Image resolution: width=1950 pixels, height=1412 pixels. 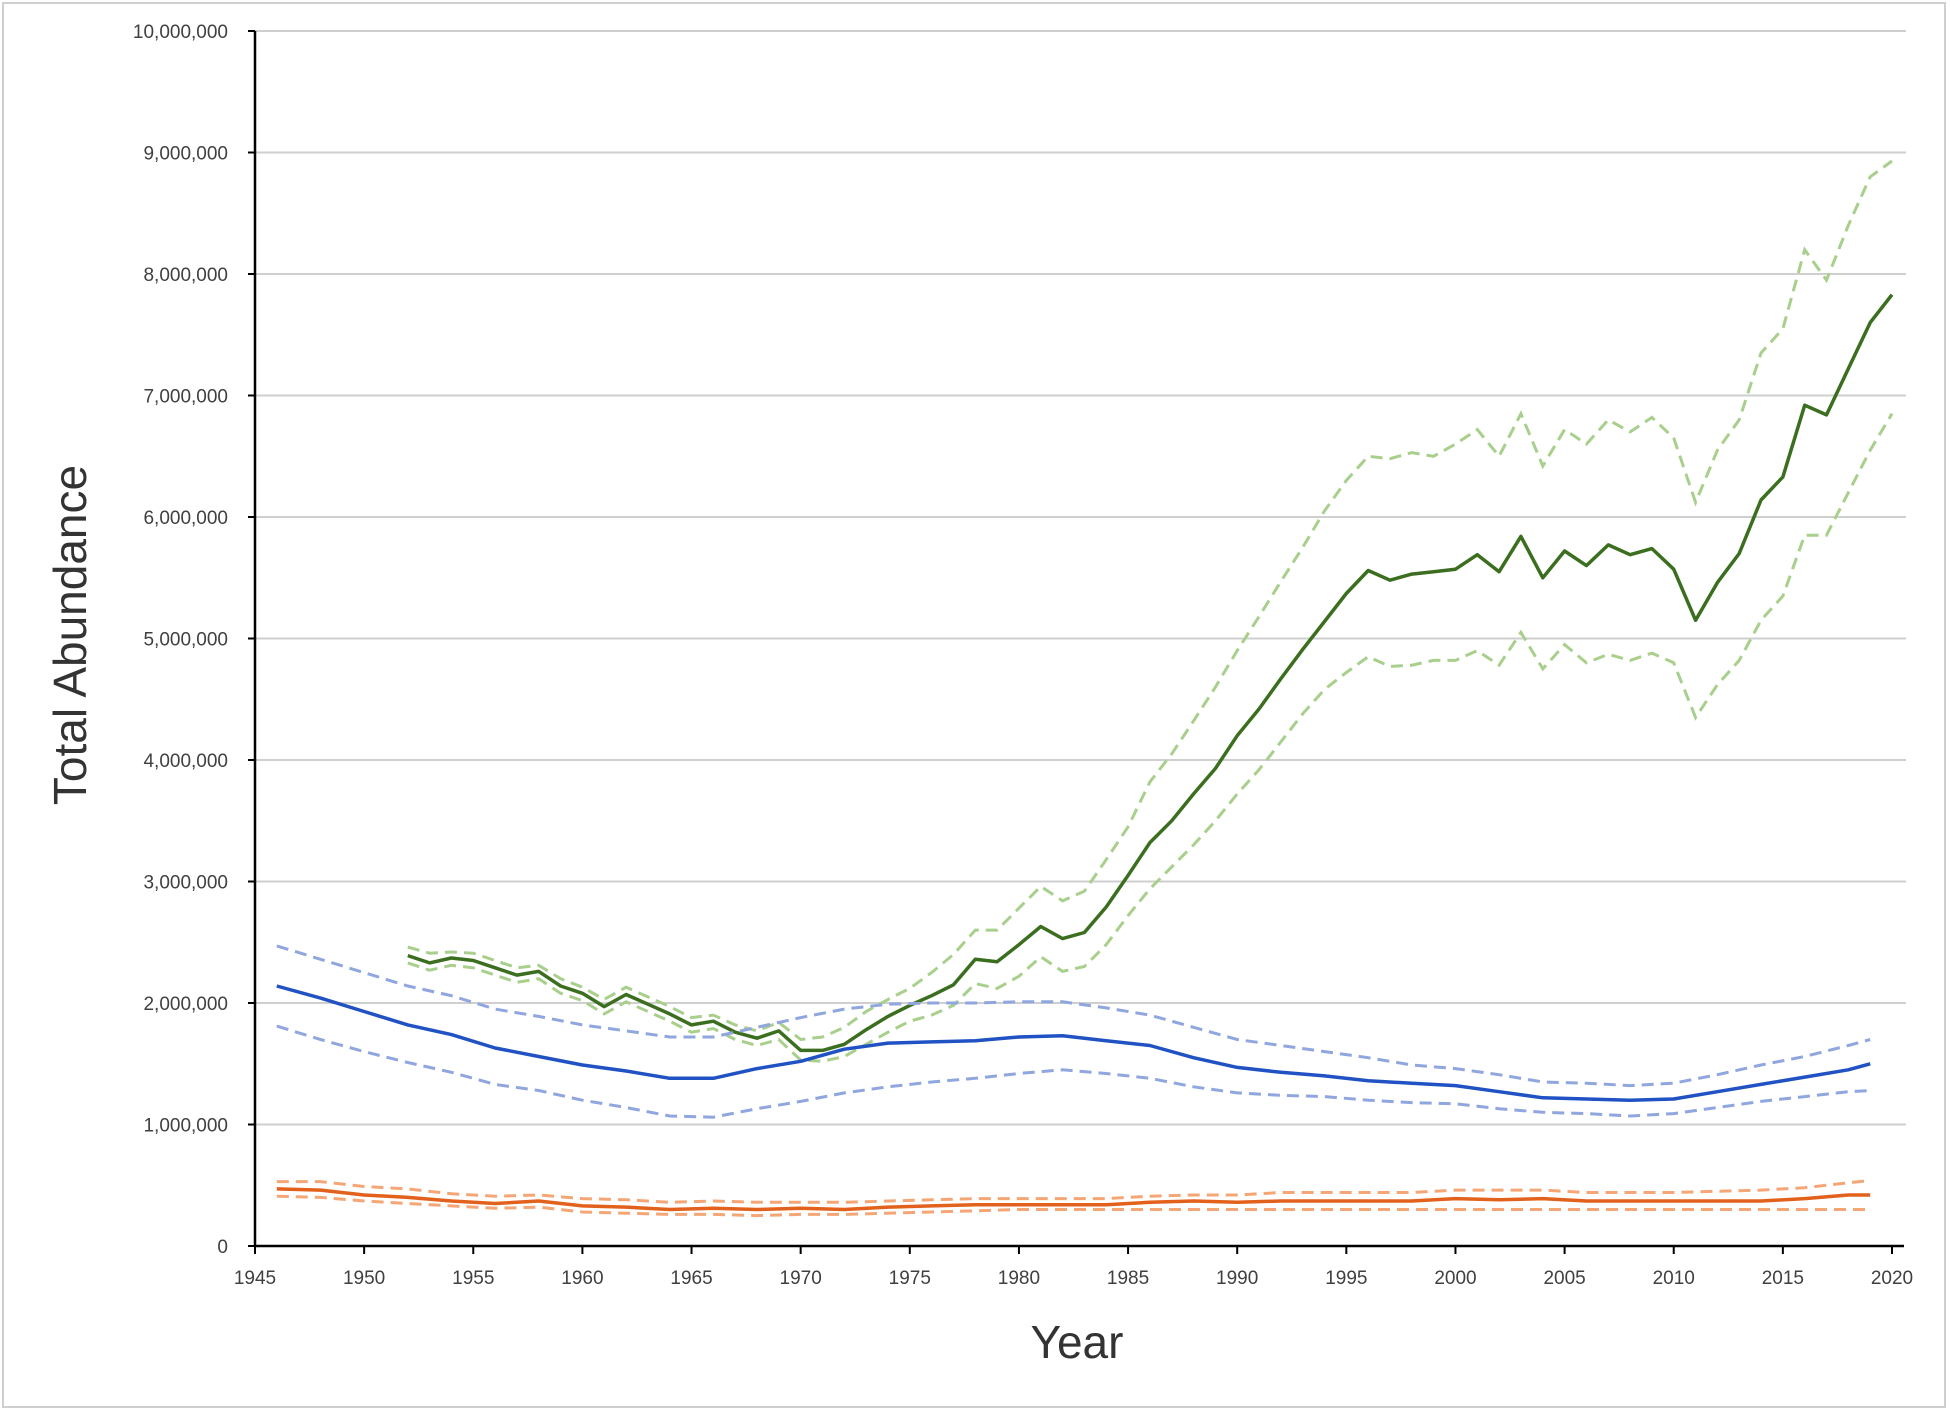 I want to click on x-tick-label: 1945, so click(x=255, y=1278).